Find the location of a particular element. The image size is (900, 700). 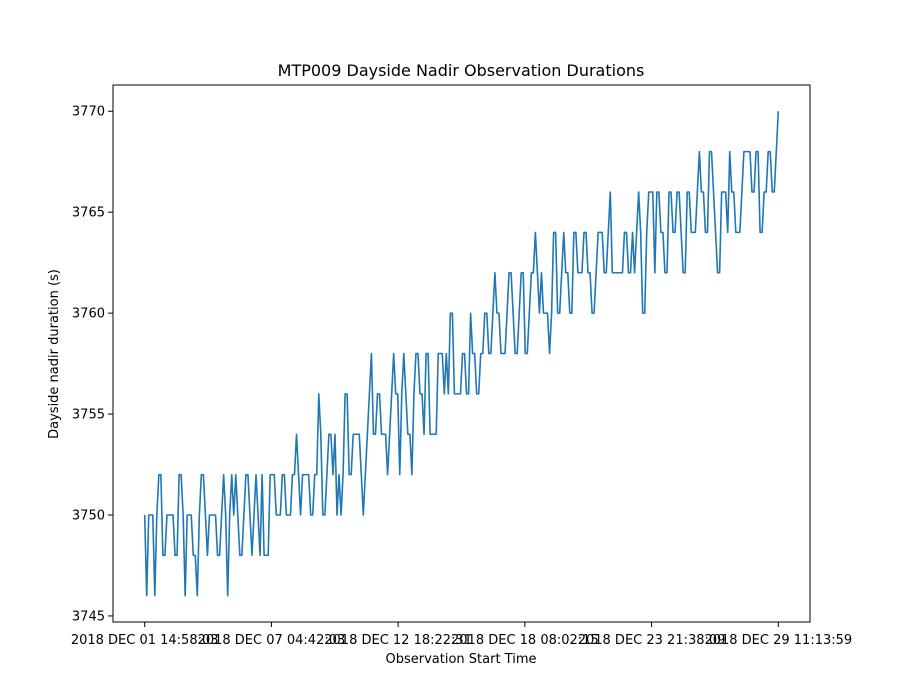

x-tick-label: 2018 DEC 12 18:22:31 is located at coordinates (398, 640).